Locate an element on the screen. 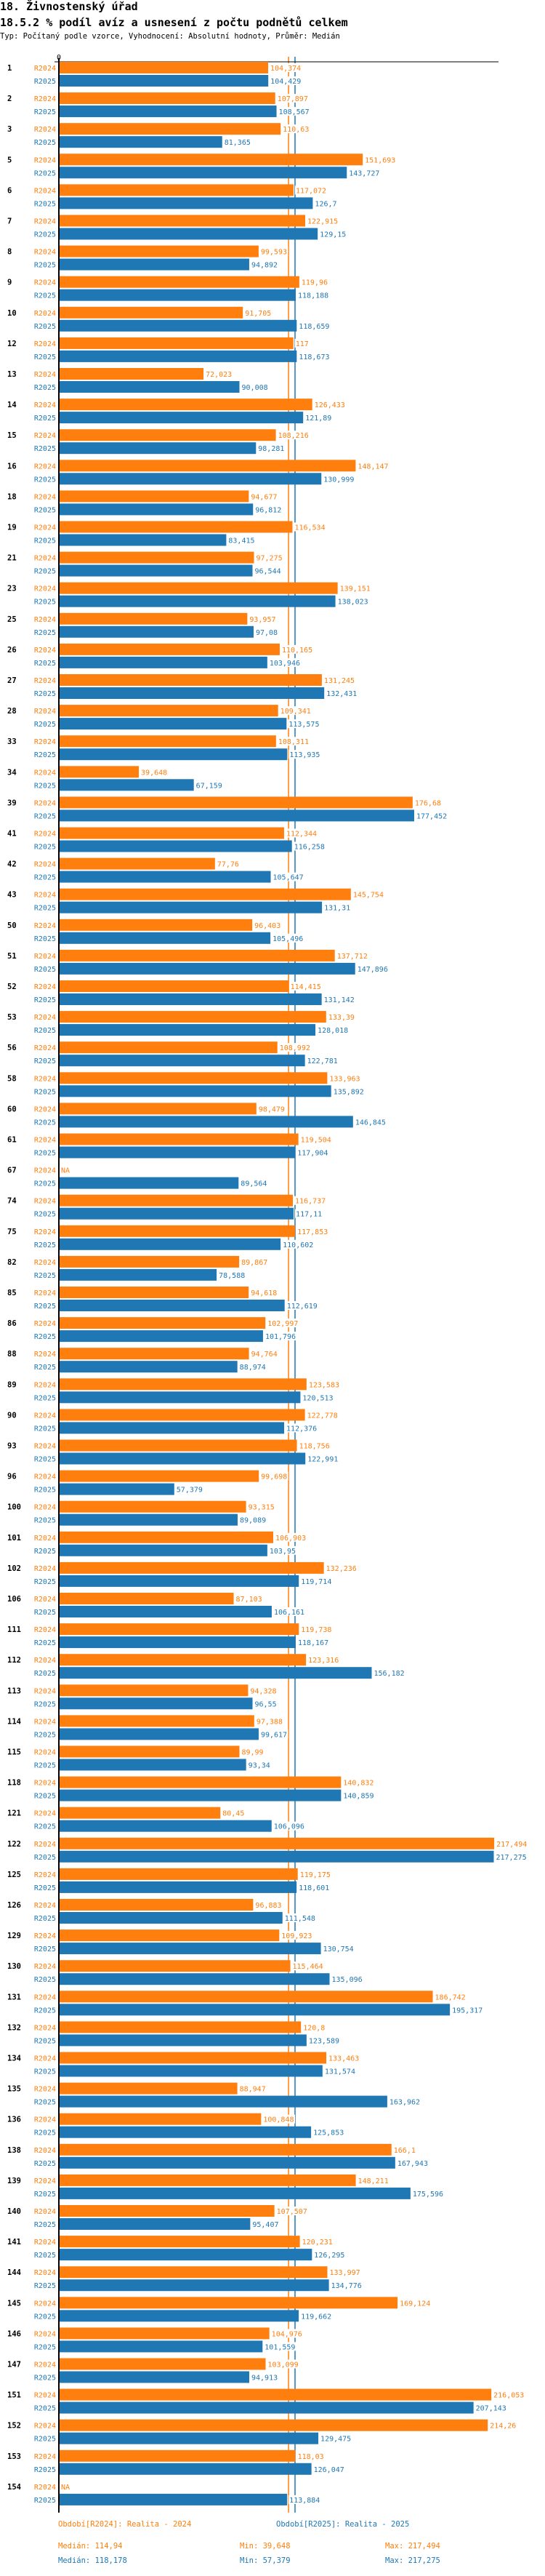 The width and height of the screenshot is (545, 2576). value-label: 109,923 is located at coordinates (296, 1936).